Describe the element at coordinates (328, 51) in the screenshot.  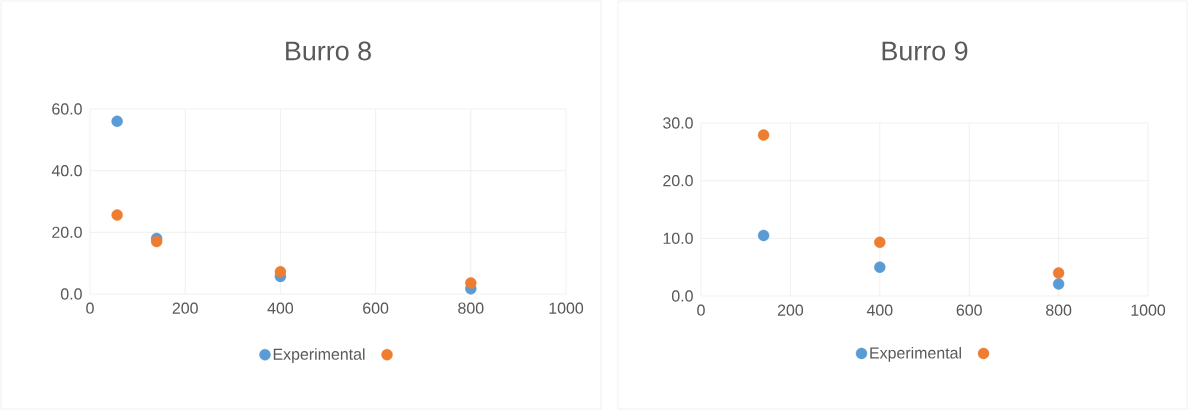
I see `chart-title: Burro 8` at that location.